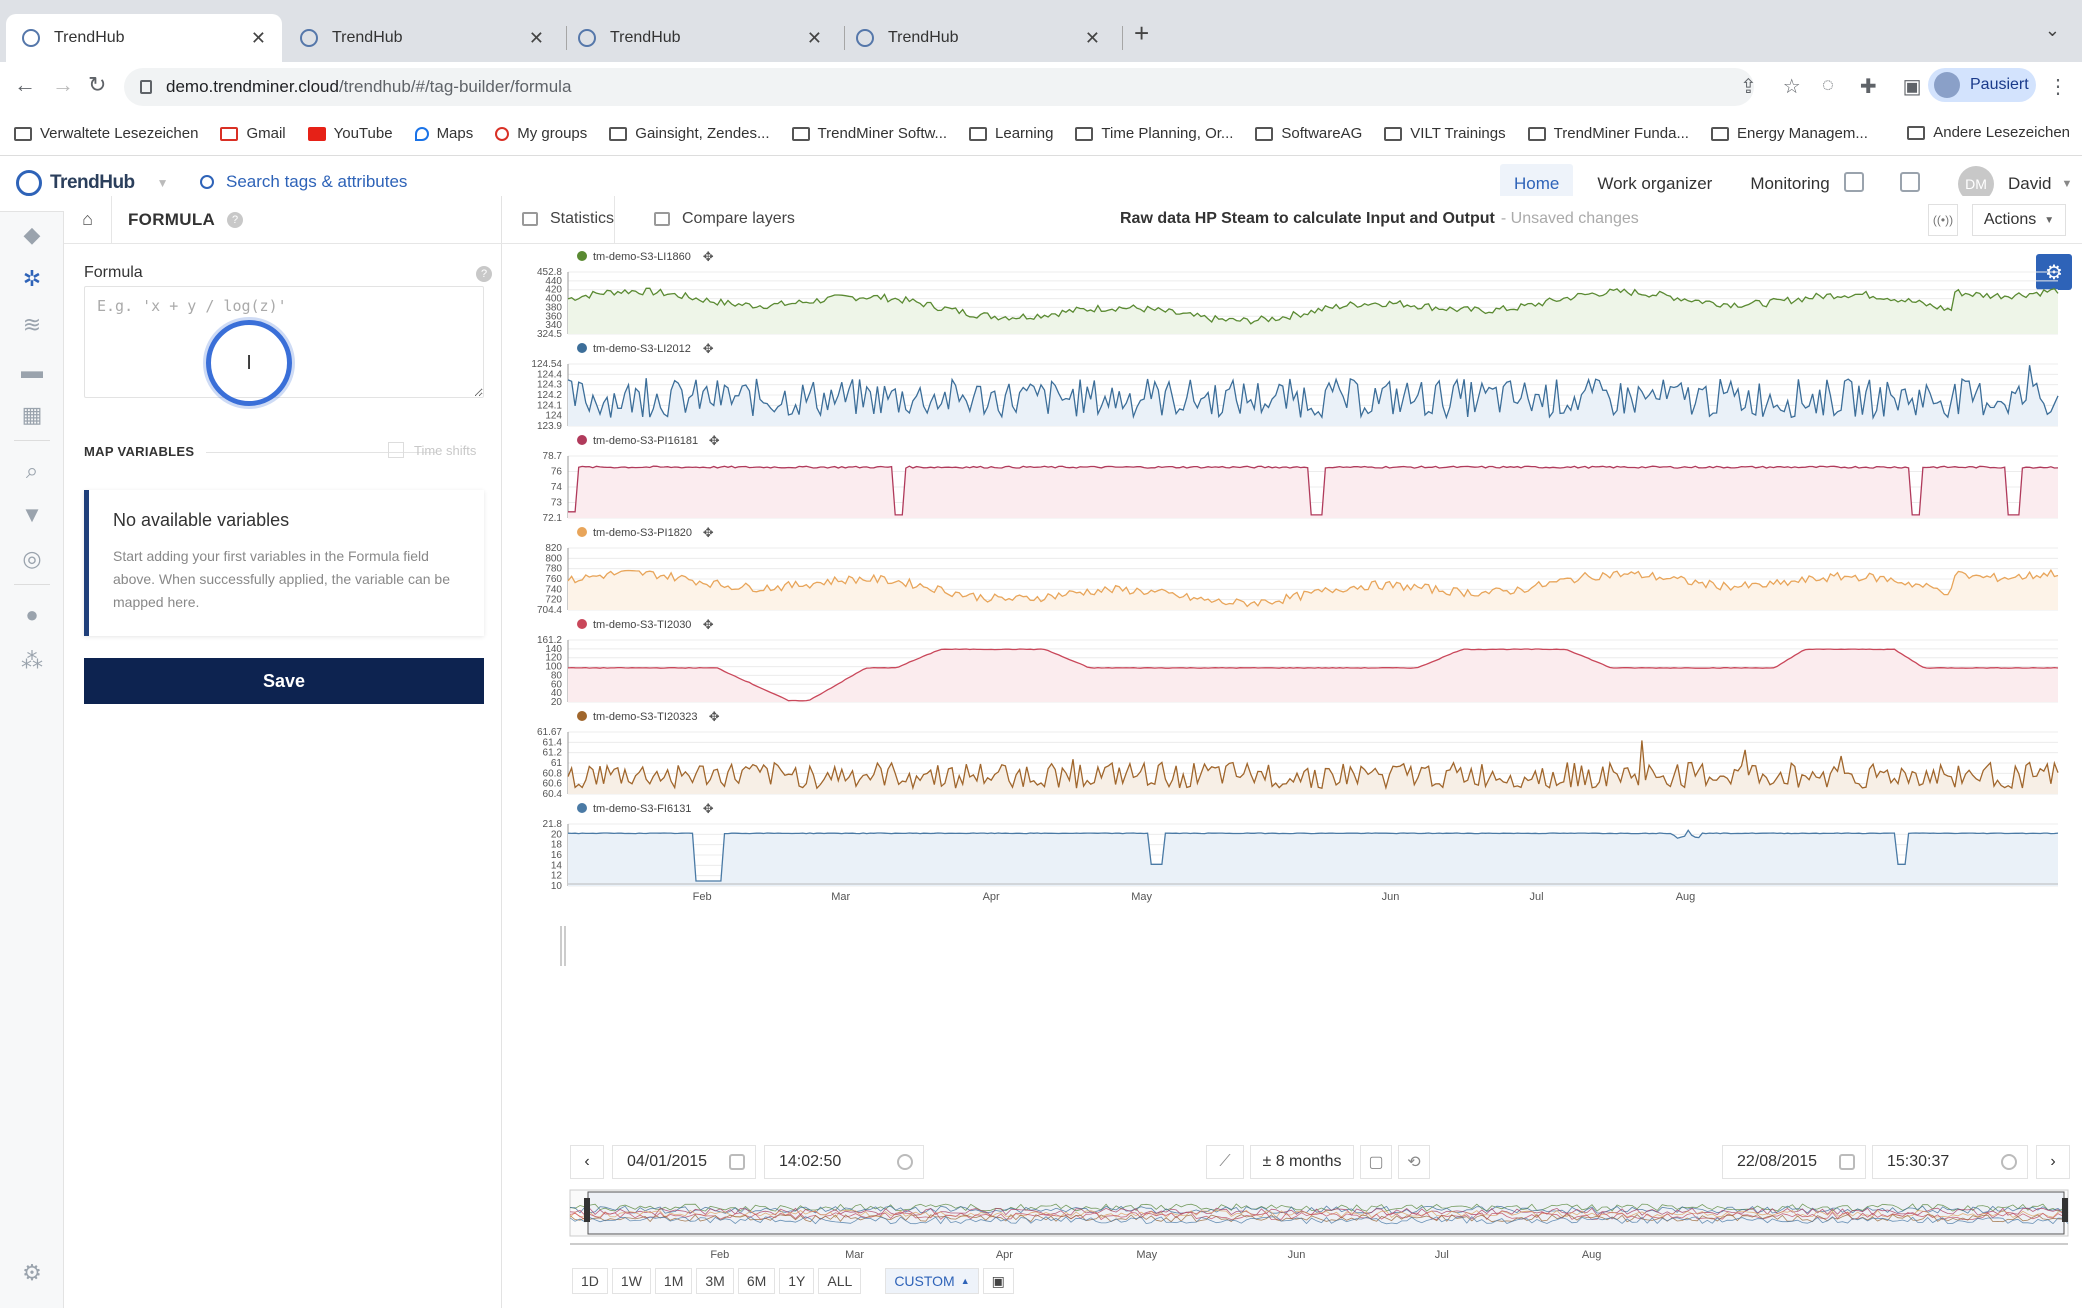 The image size is (2082, 1308). What do you see at coordinates (998, 1281) in the screenshot?
I see `calendar-range-icon: ▣` at bounding box center [998, 1281].